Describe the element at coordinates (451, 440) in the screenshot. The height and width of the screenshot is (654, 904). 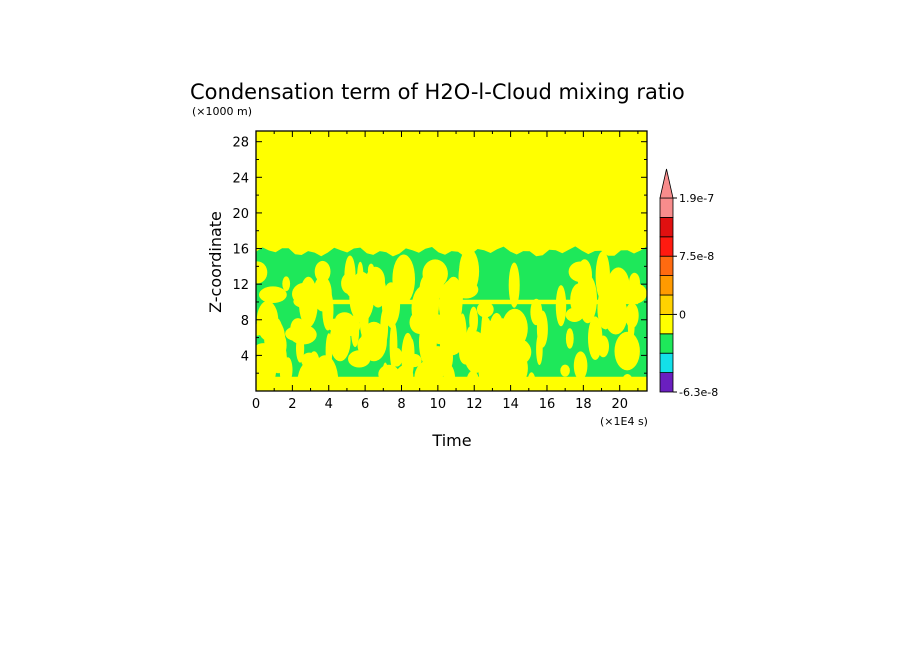
I see `x-axis-label: Time` at that location.